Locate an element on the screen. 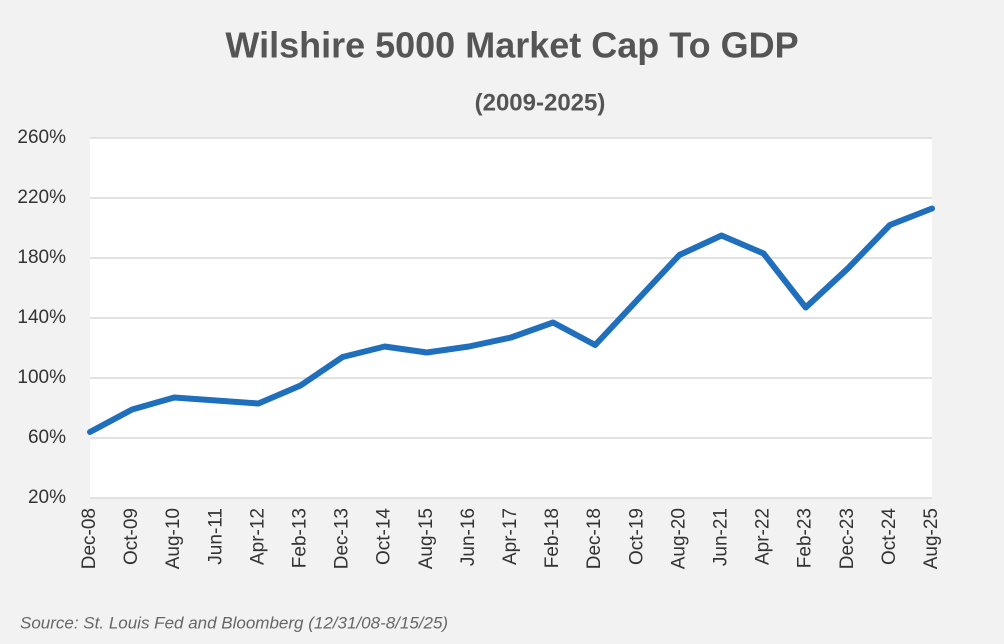  x-tick-label: Oct-14 is located at coordinates (384, 536).